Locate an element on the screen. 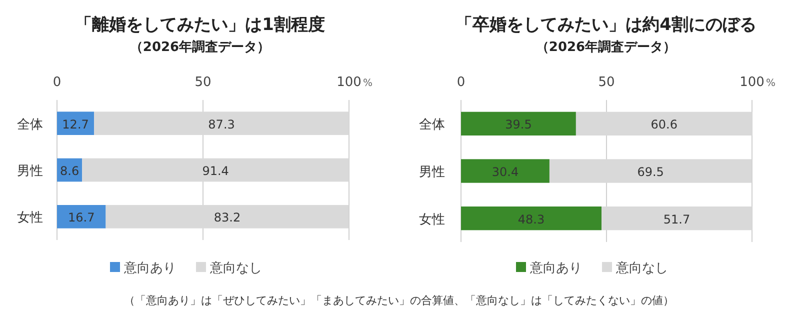  data-label: 91.4 is located at coordinates (215, 171).